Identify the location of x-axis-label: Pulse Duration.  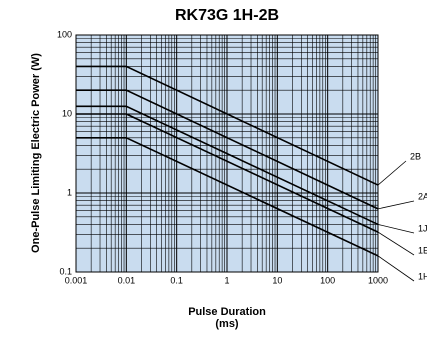
(227, 312).